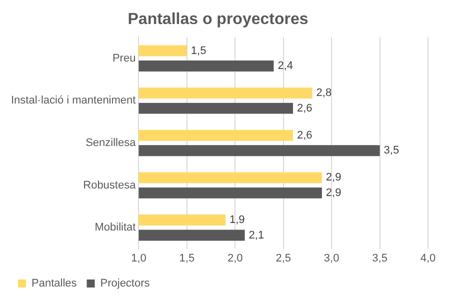 This screenshot has width=450, height=307. I want to click on x-tick-label: 2,0, so click(235, 258).